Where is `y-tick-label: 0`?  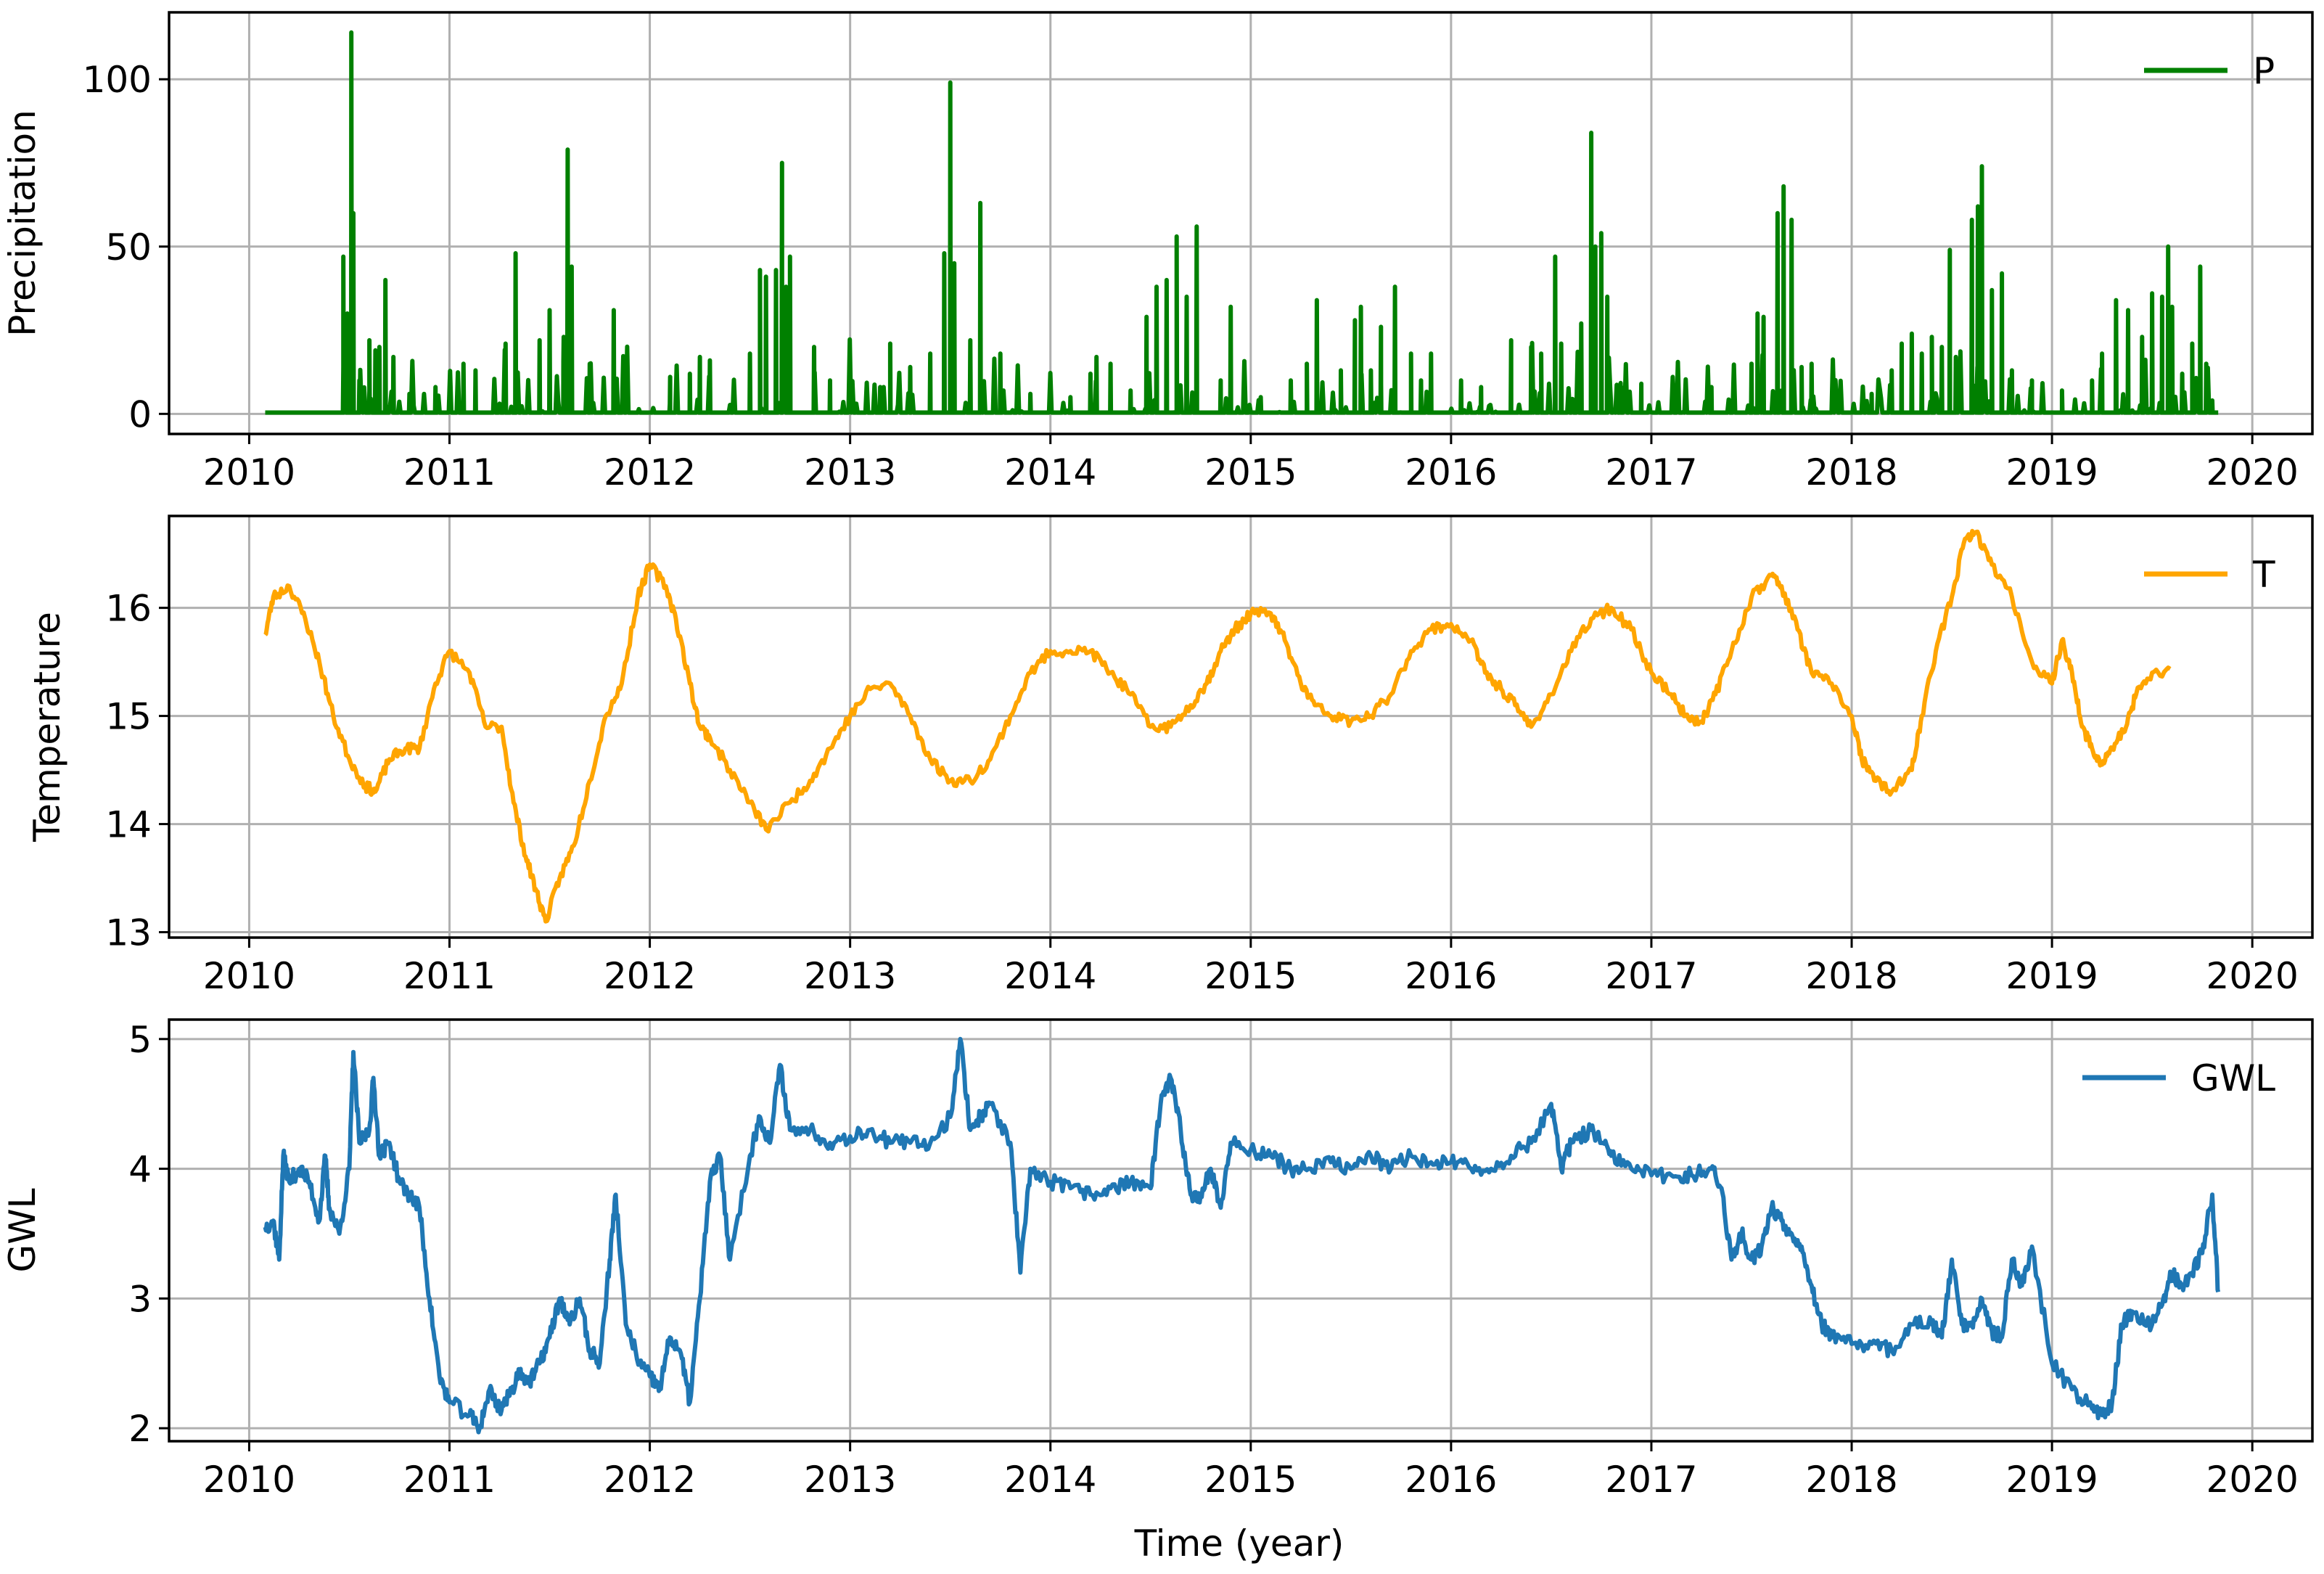
y-tick-label: 0 is located at coordinates (140, 414).